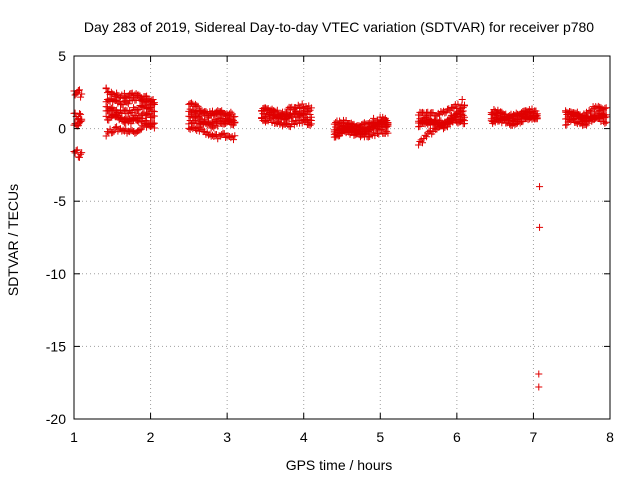 The width and height of the screenshot is (640, 480). What do you see at coordinates (380, 437) in the screenshot?
I see `x-tick-label: 5` at bounding box center [380, 437].